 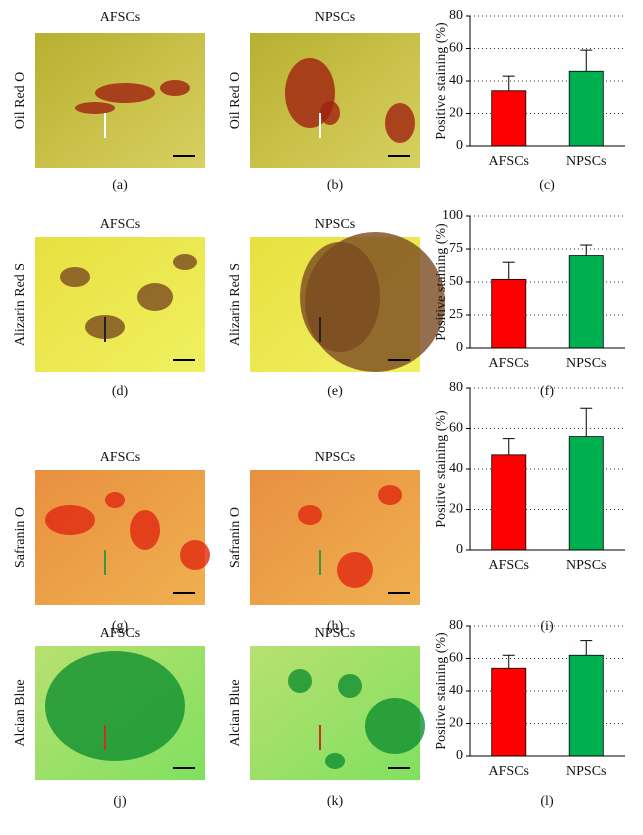 I want to click on panel-label: (f), so click(x=547, y=391).